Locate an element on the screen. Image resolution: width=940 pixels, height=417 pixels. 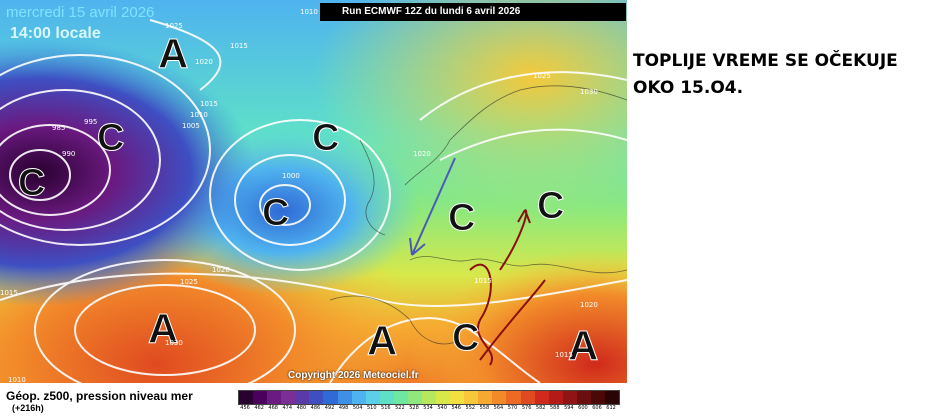
color-scale-tick: 528 is located at coordinates (414, 408).